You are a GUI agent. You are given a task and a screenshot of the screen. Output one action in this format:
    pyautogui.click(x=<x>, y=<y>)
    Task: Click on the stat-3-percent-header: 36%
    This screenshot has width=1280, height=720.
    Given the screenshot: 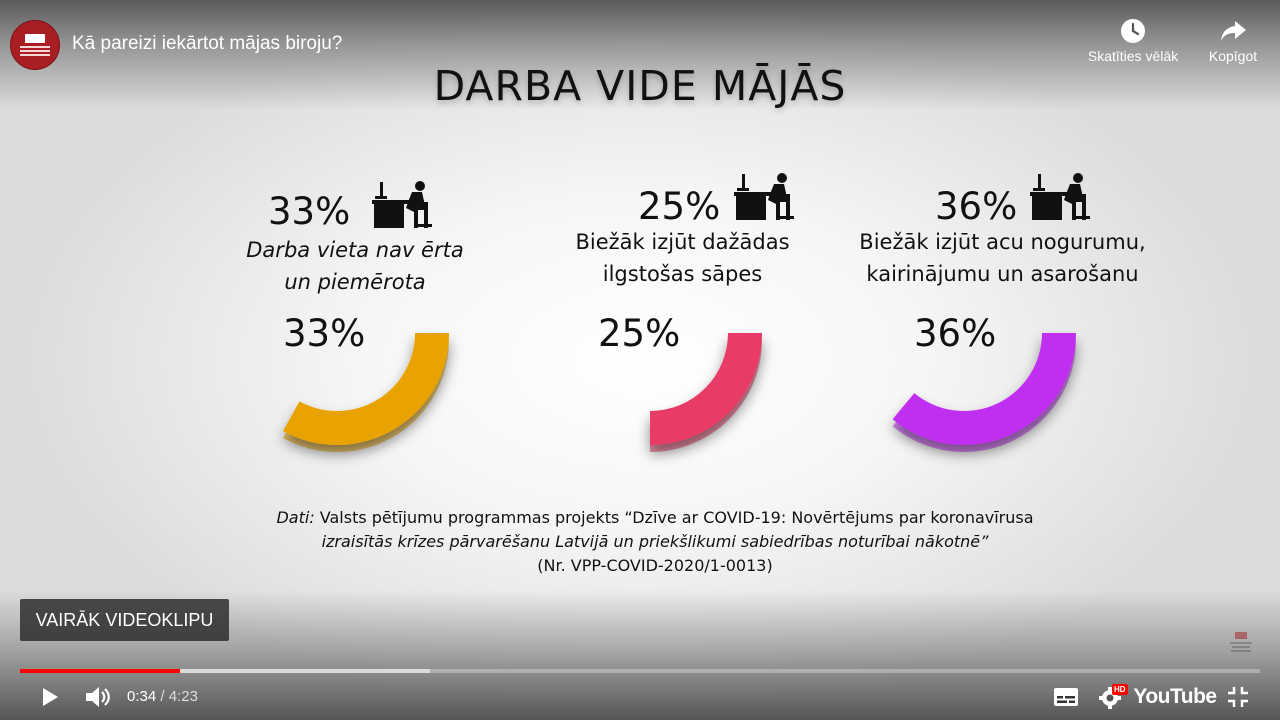 What is the action you would take?
    pyautogui.click(x=976, y=206)
    